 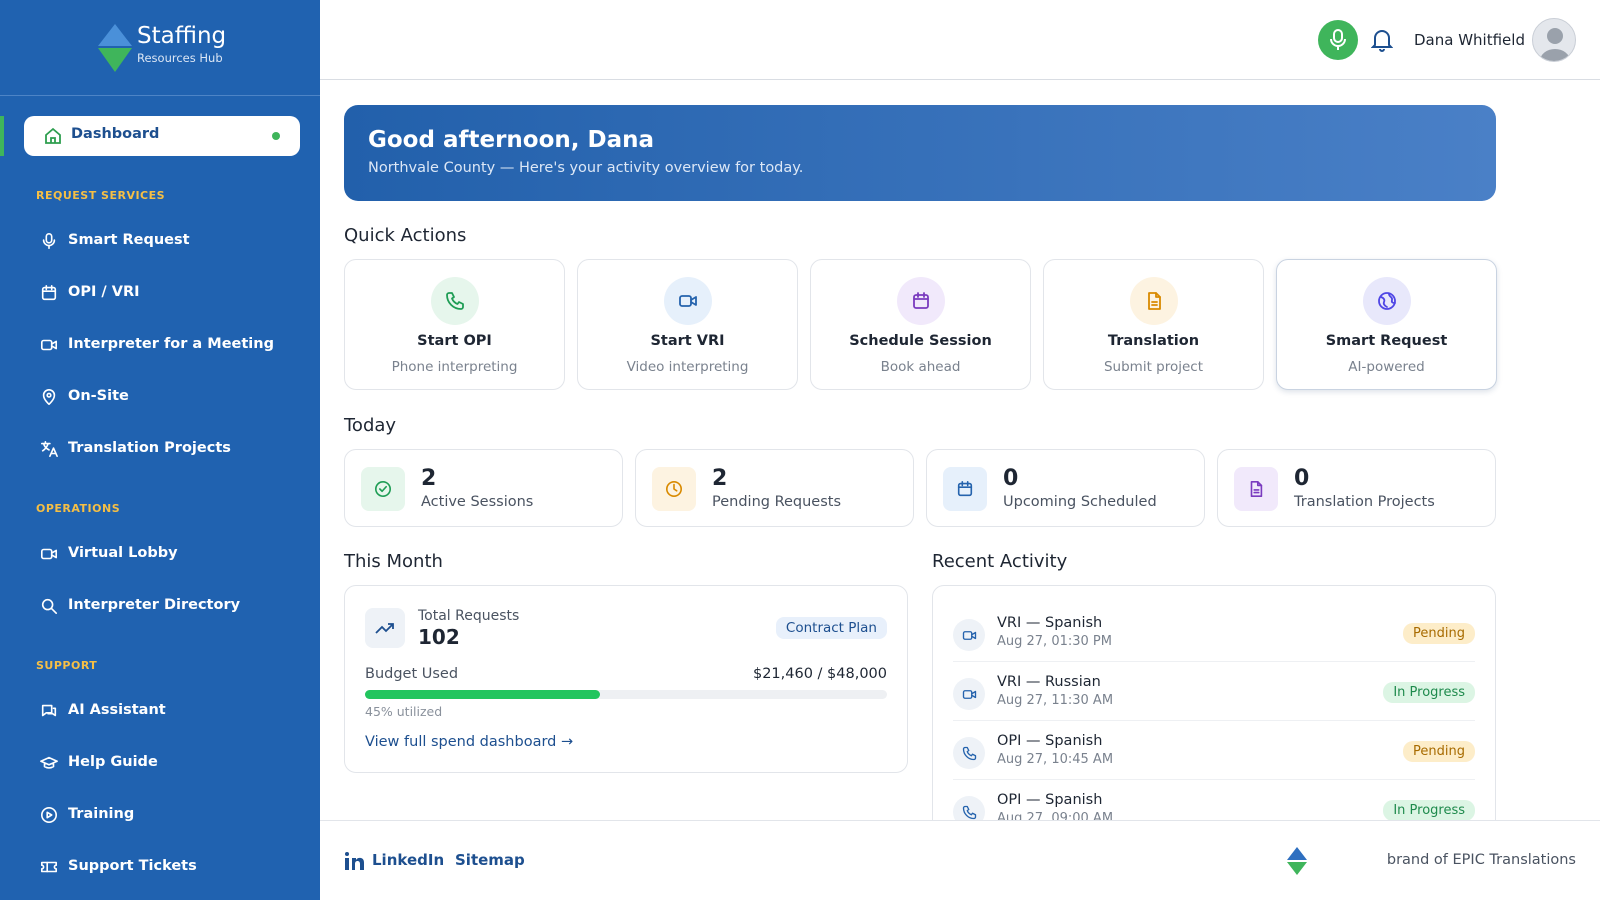 I want to click on activity-time: Aug 27, 01:30 PM, so click(x=1054, y=641).